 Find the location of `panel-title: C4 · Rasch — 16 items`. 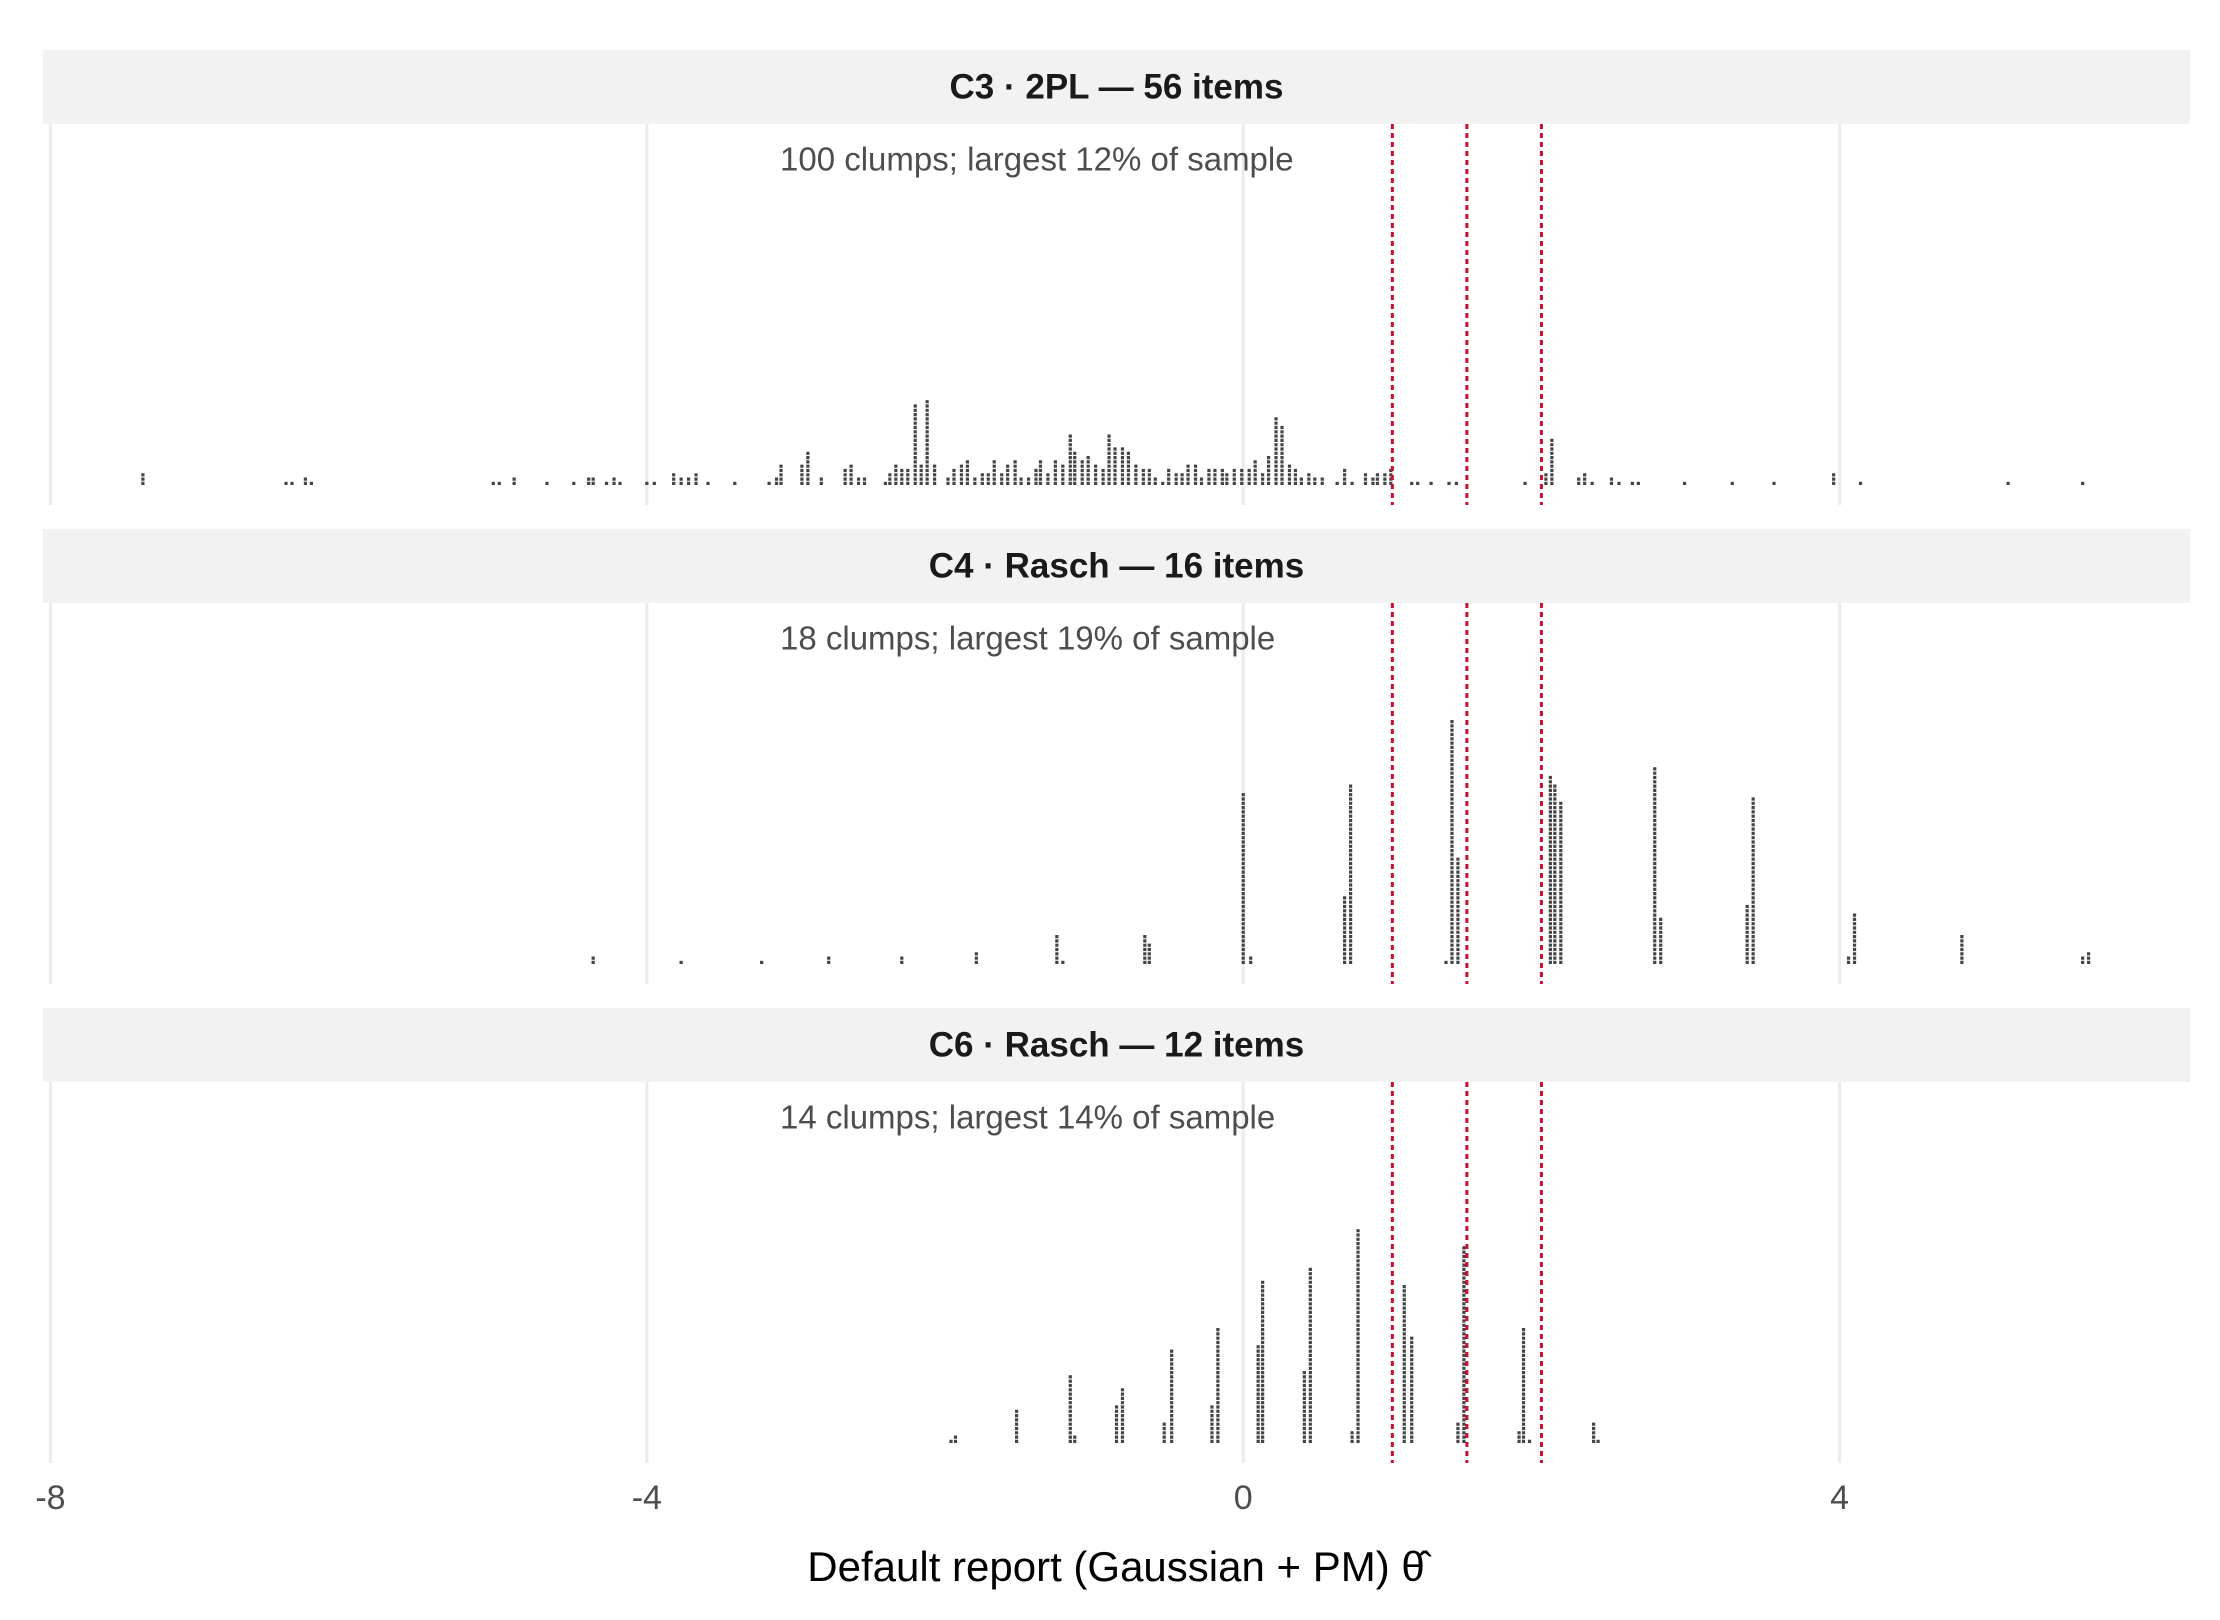

panel-title: C4 · Rasch — 16 items is located at coordinates (1116, 565).